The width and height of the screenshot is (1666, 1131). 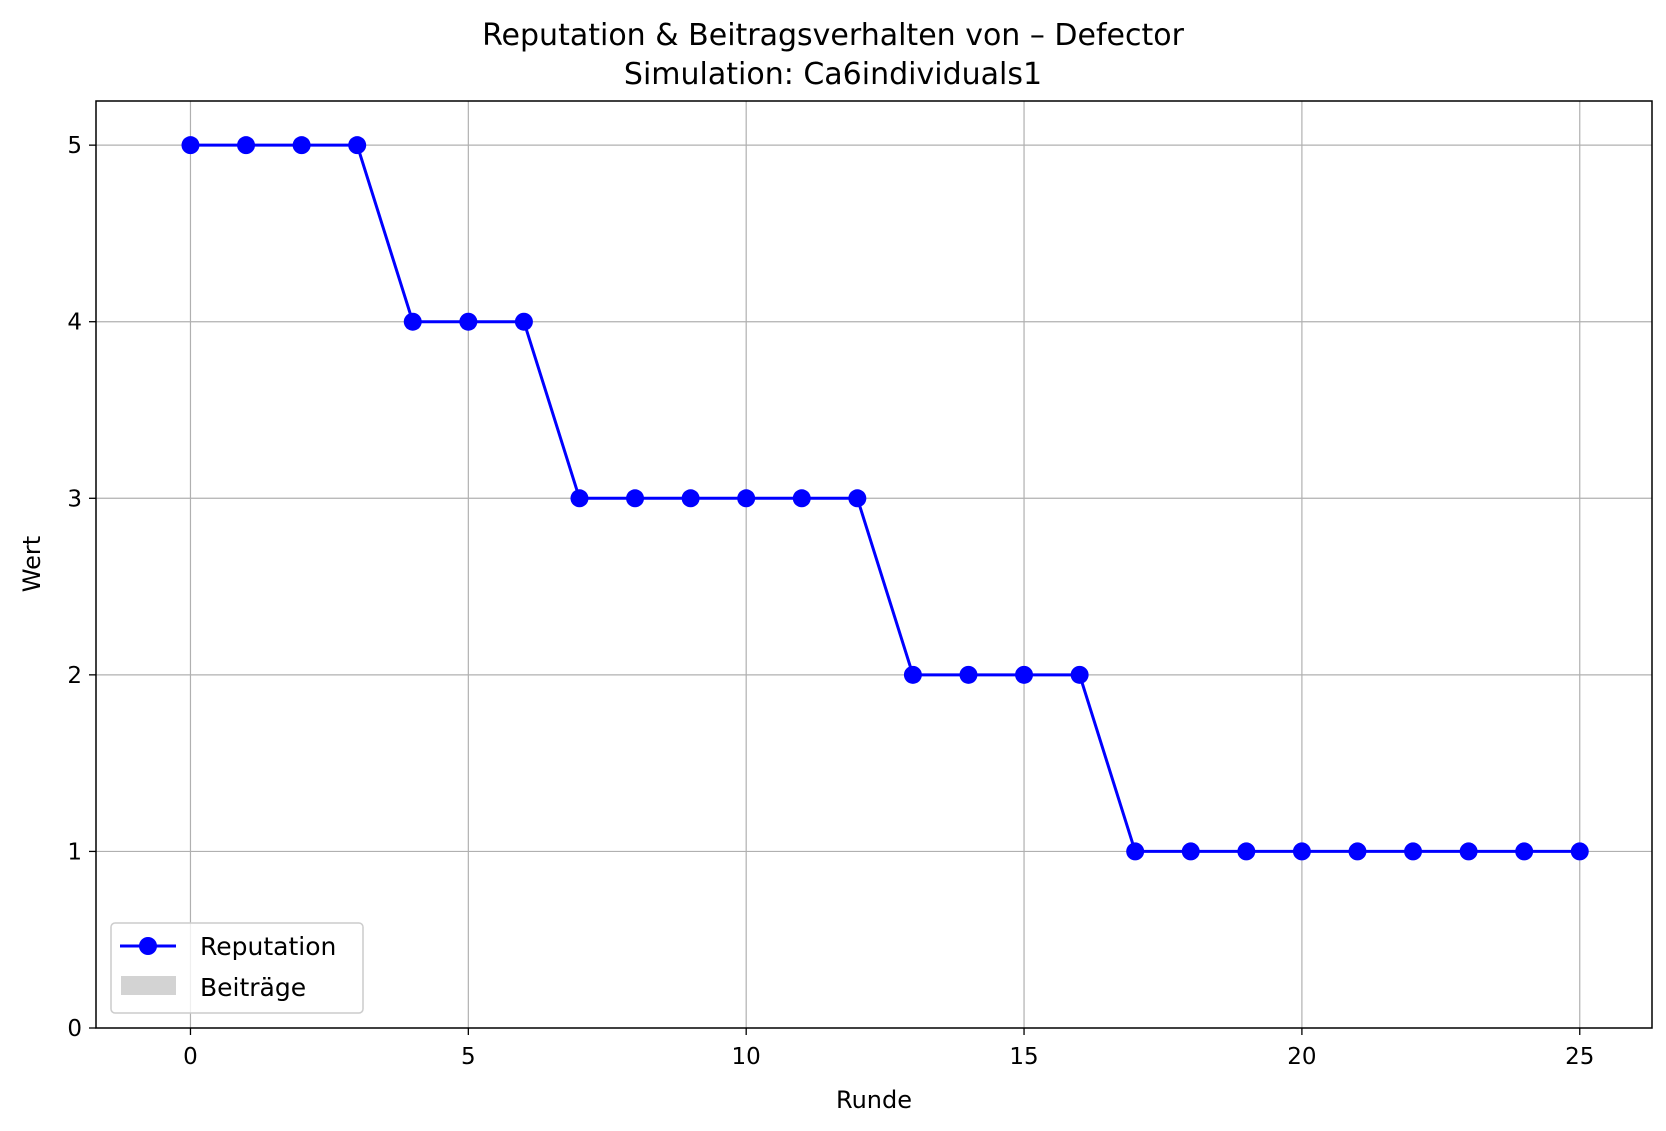 I want to click on x-tick-label: 15, so click(x=1023, y=1057).